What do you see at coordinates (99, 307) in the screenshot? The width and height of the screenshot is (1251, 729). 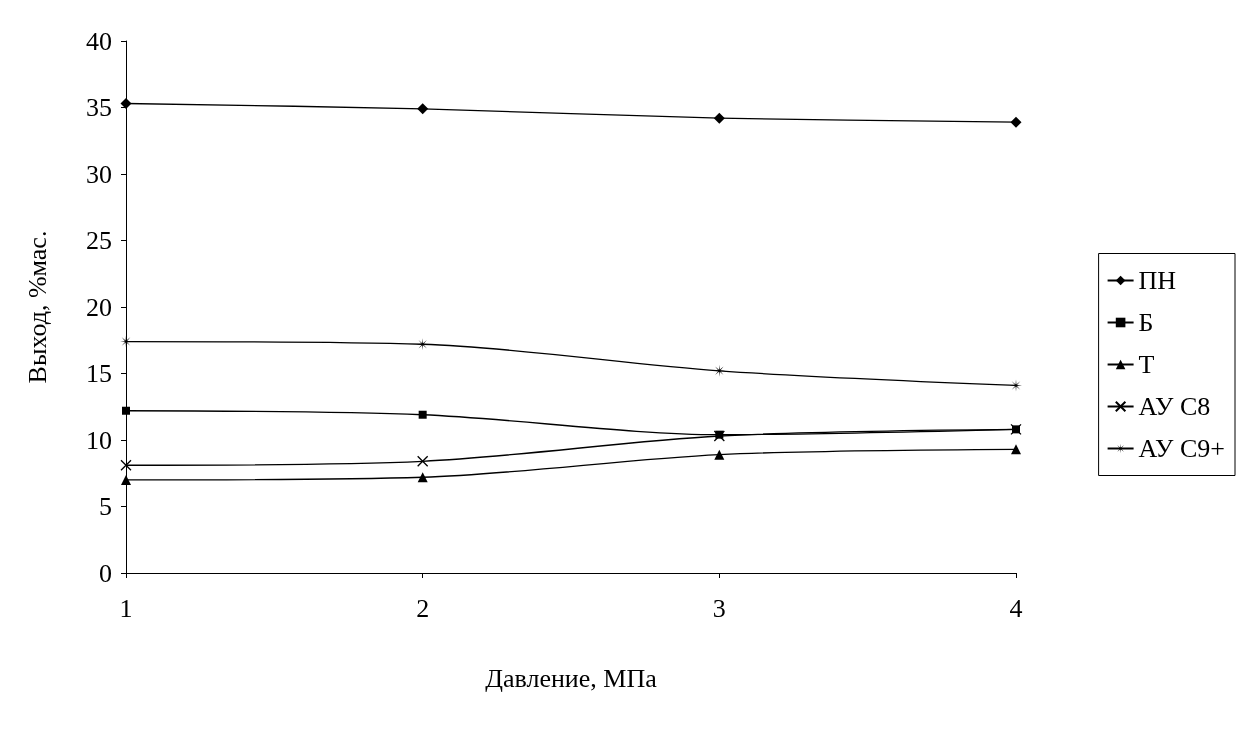 I see `y-tick-label: 20` at bounding box center [99, 307].